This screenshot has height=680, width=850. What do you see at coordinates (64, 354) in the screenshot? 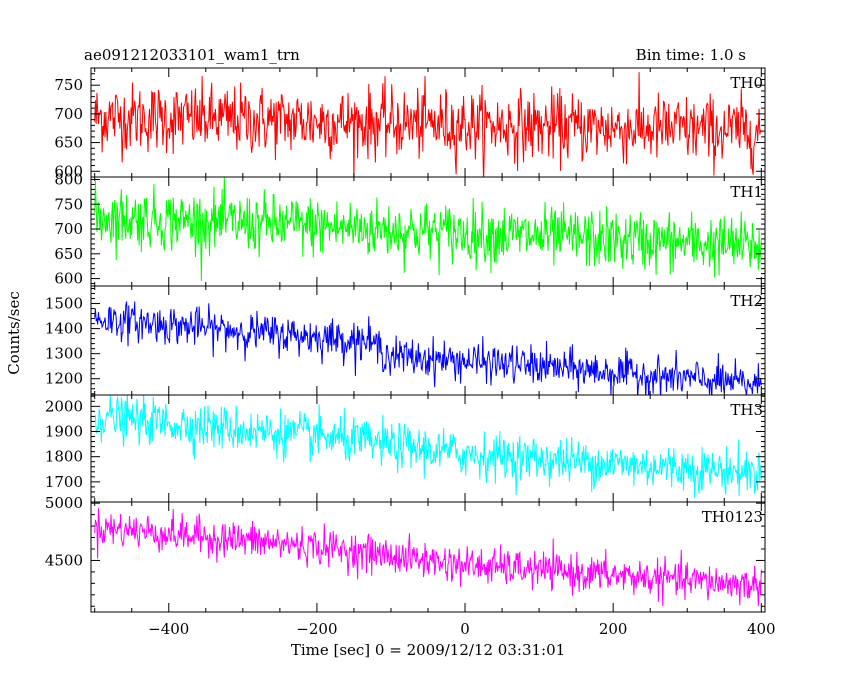
I see `y-tick-label: 1300` at bounding box center [64, 354].